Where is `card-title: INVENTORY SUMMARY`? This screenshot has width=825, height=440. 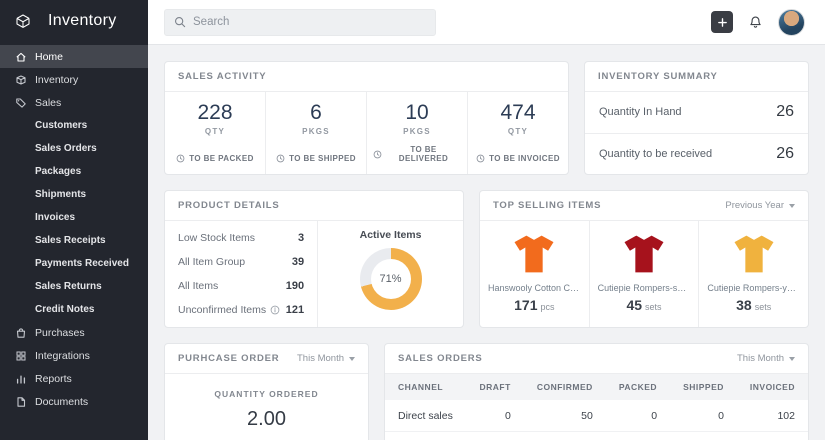
card-title: INVENTORY SUMMARY is located at coordinates (658, 76).